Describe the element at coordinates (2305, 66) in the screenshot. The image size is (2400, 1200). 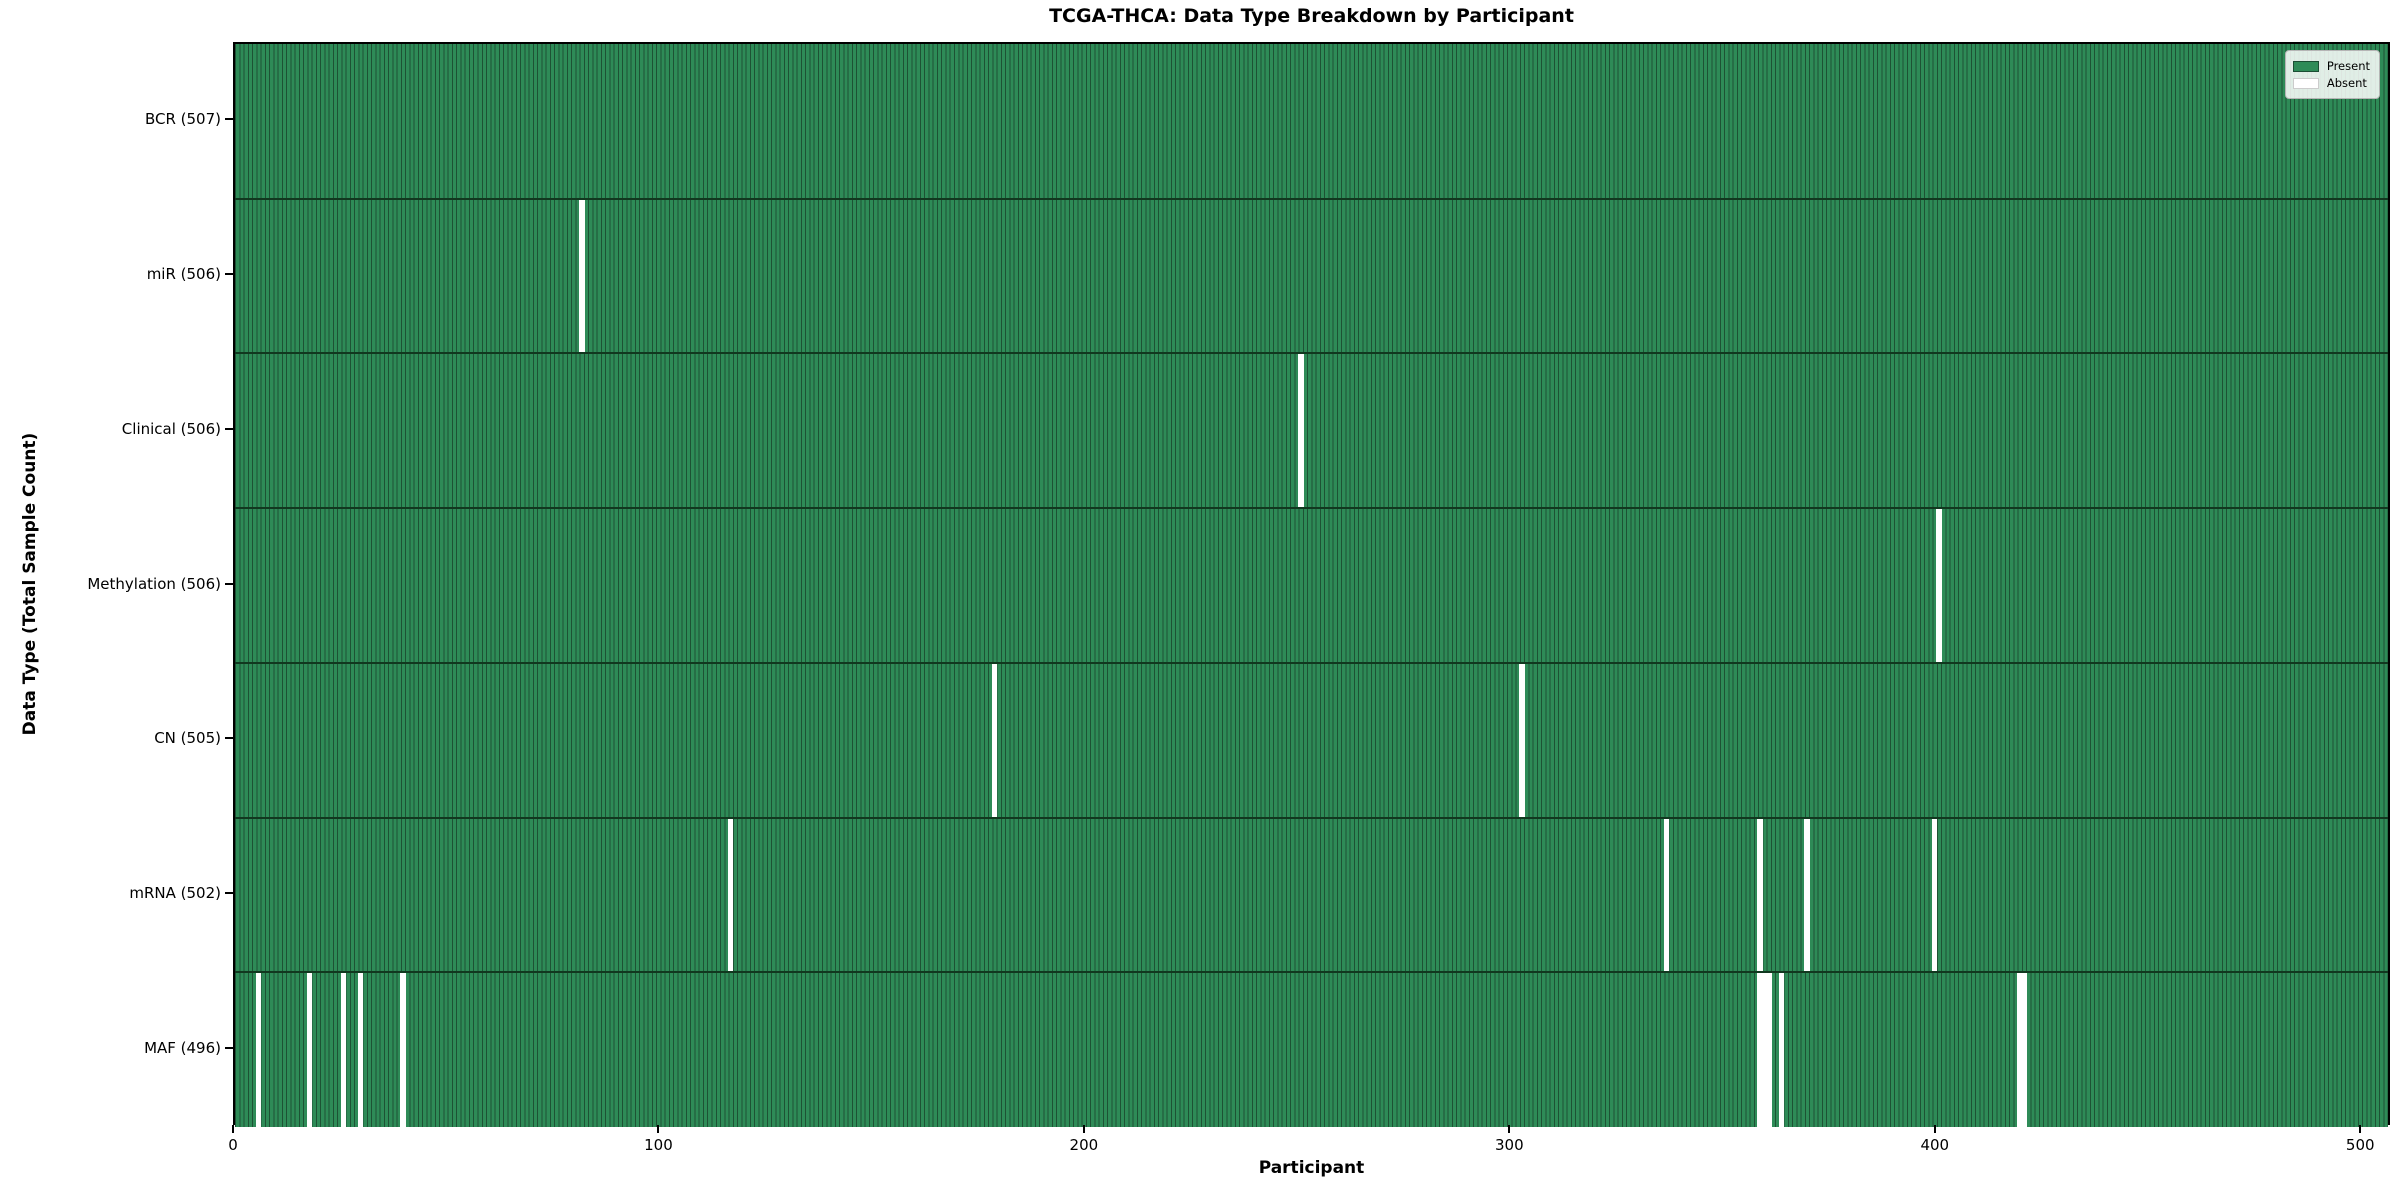
I see `legend-swatch-present` at that location.